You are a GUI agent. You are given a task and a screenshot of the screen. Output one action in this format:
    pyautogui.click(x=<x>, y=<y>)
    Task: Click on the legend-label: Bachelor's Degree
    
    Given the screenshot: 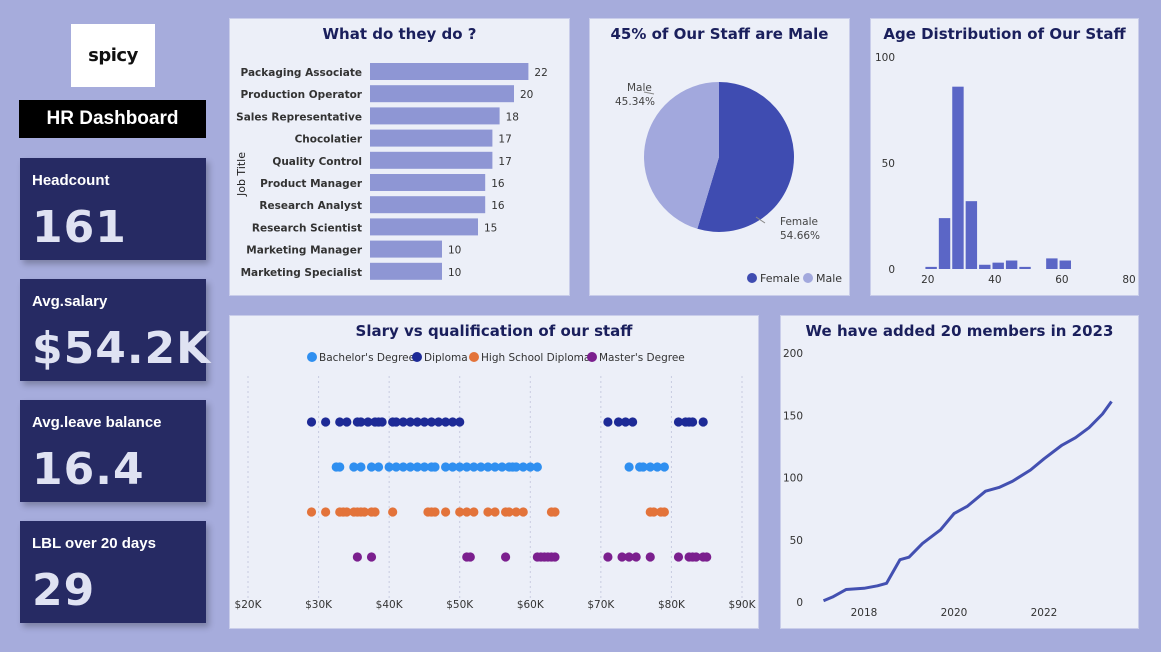 What is the action you would take?
    pyautogui.click(x=367, y=358)
    